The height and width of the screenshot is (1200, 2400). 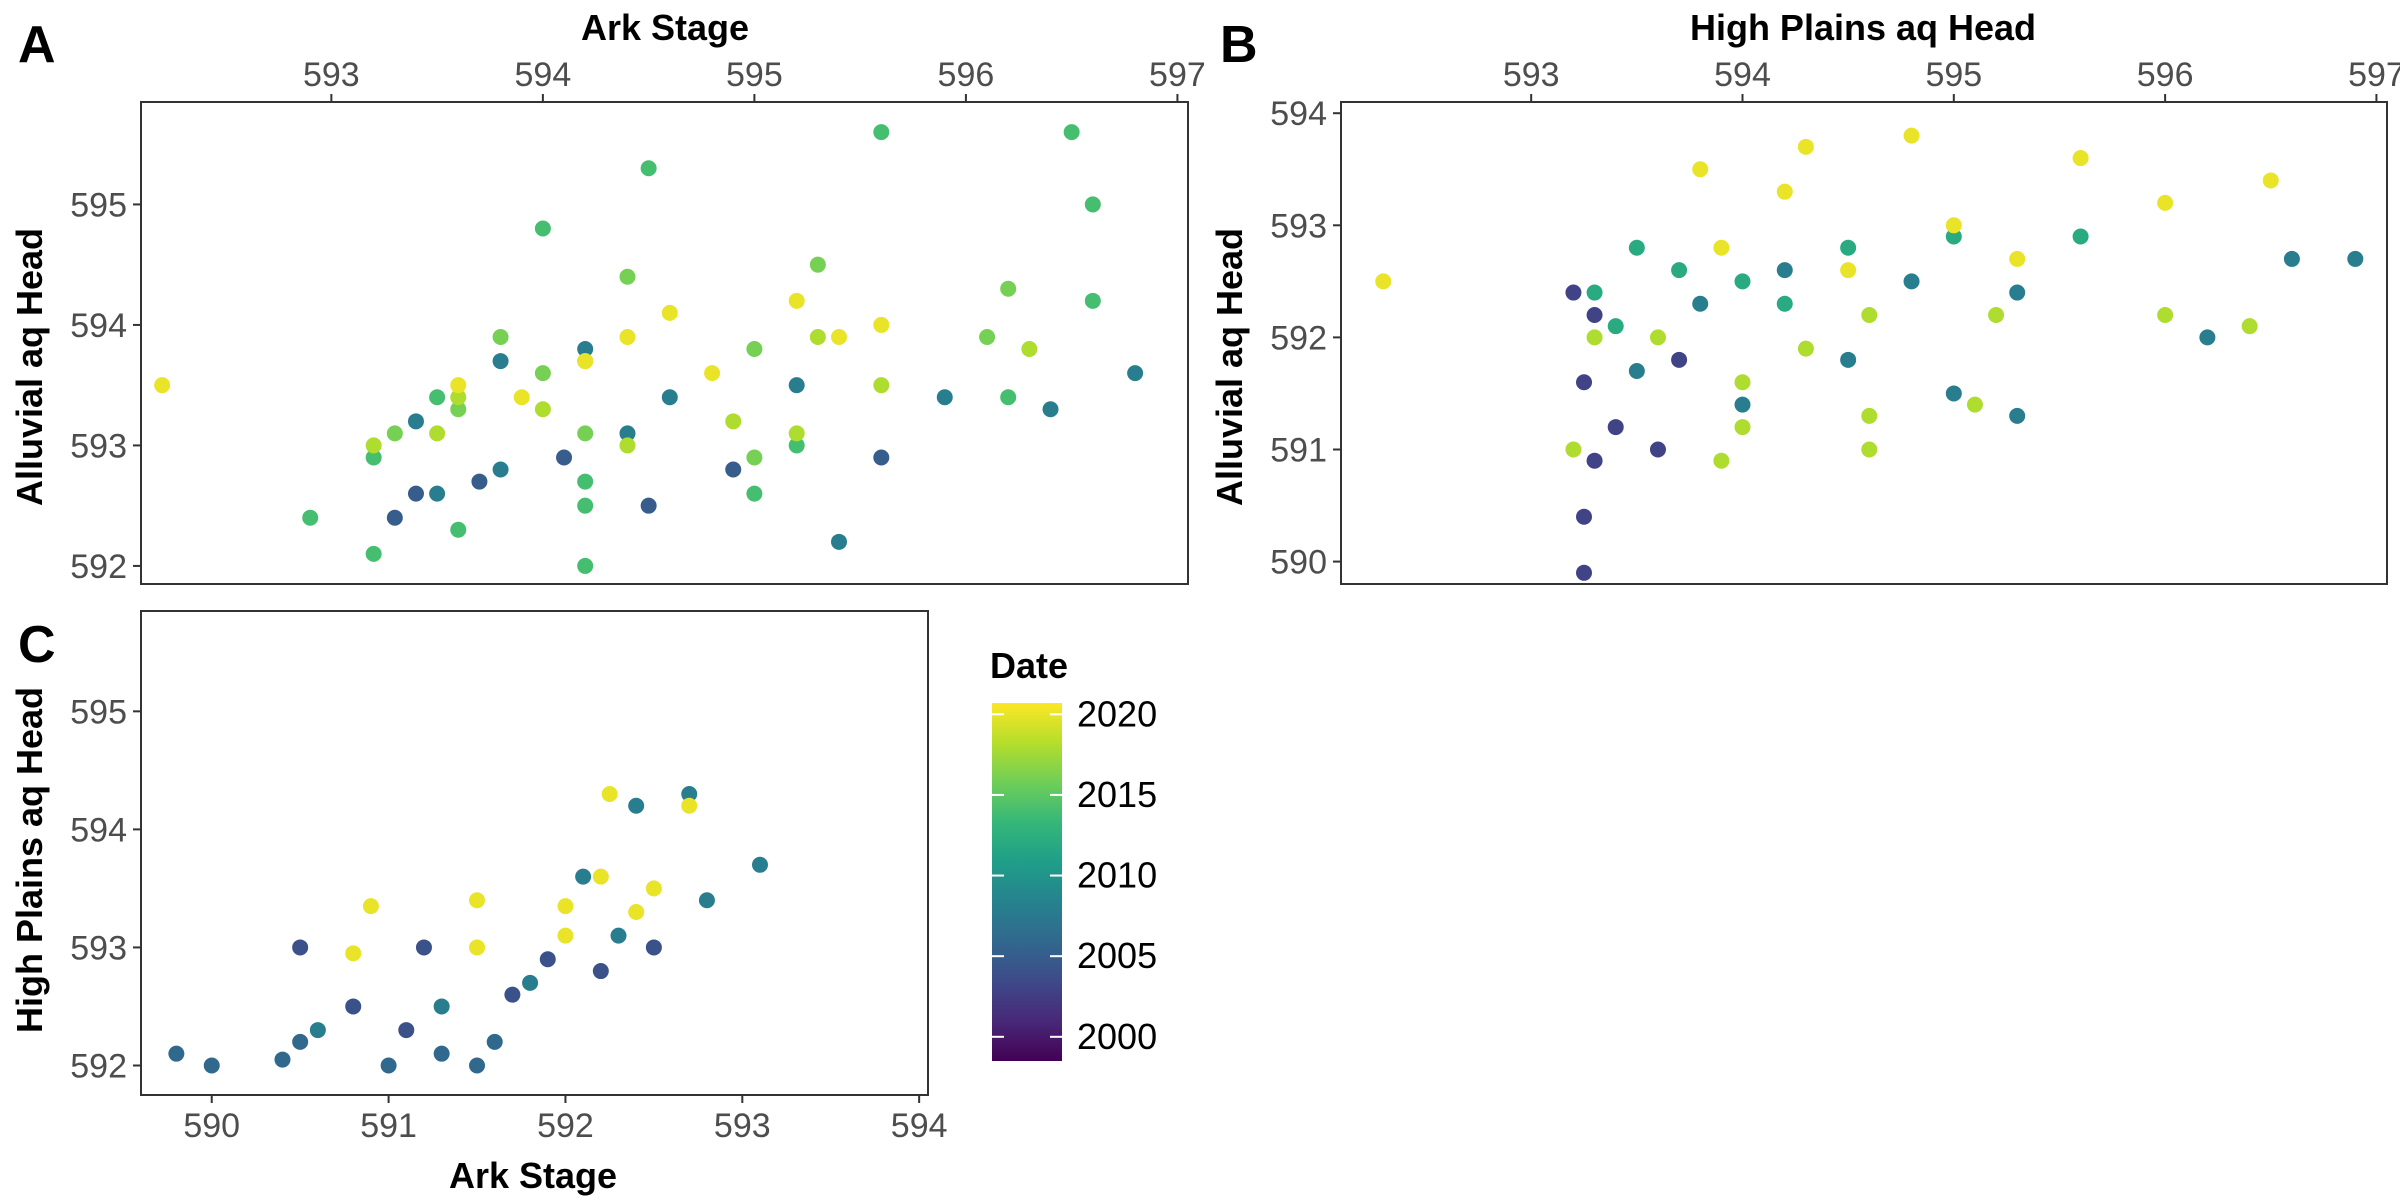 What do you see at coordinates (1029, 665) in the screenshot?
I see `legend-title: Date` at bounding box center [1029, 665].